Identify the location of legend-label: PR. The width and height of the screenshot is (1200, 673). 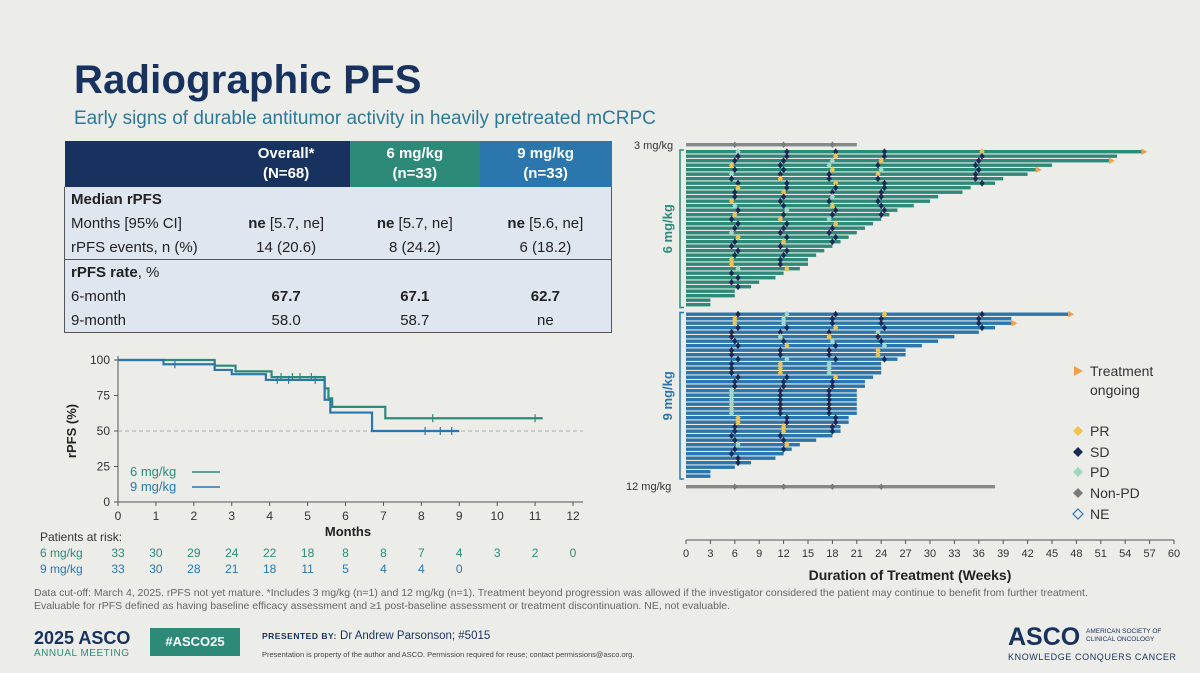
(1099, 431).